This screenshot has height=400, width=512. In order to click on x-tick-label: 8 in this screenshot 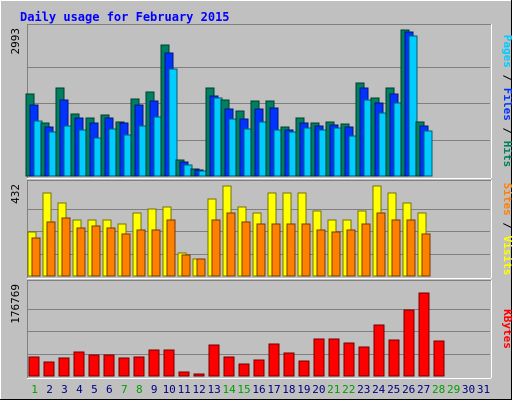, I will do `click(139, 389)`.